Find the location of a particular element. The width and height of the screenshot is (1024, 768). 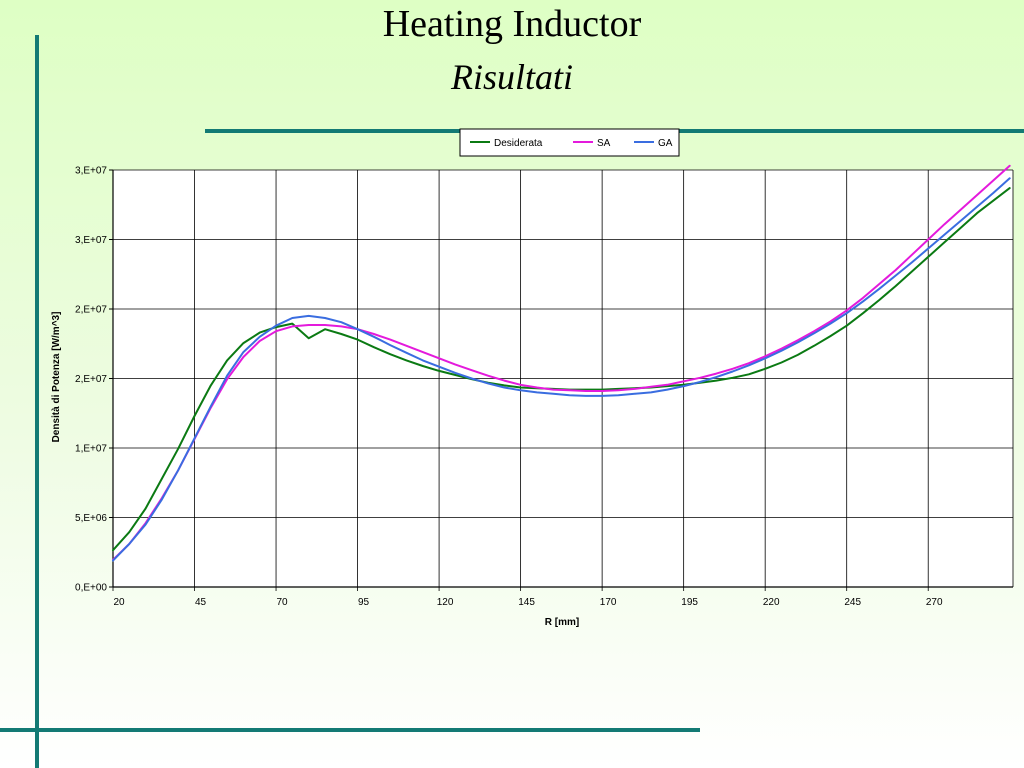

x-tick-label: 120 is located at coordinates (445, 602).